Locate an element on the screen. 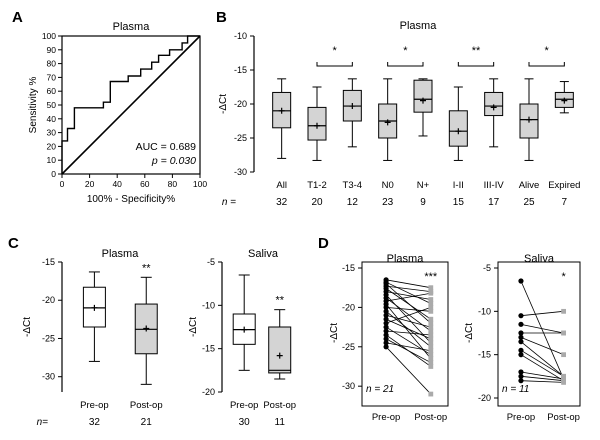 This screenshot has width=600, height=440. panel-label-b: B is located at coordinates (221, 17).